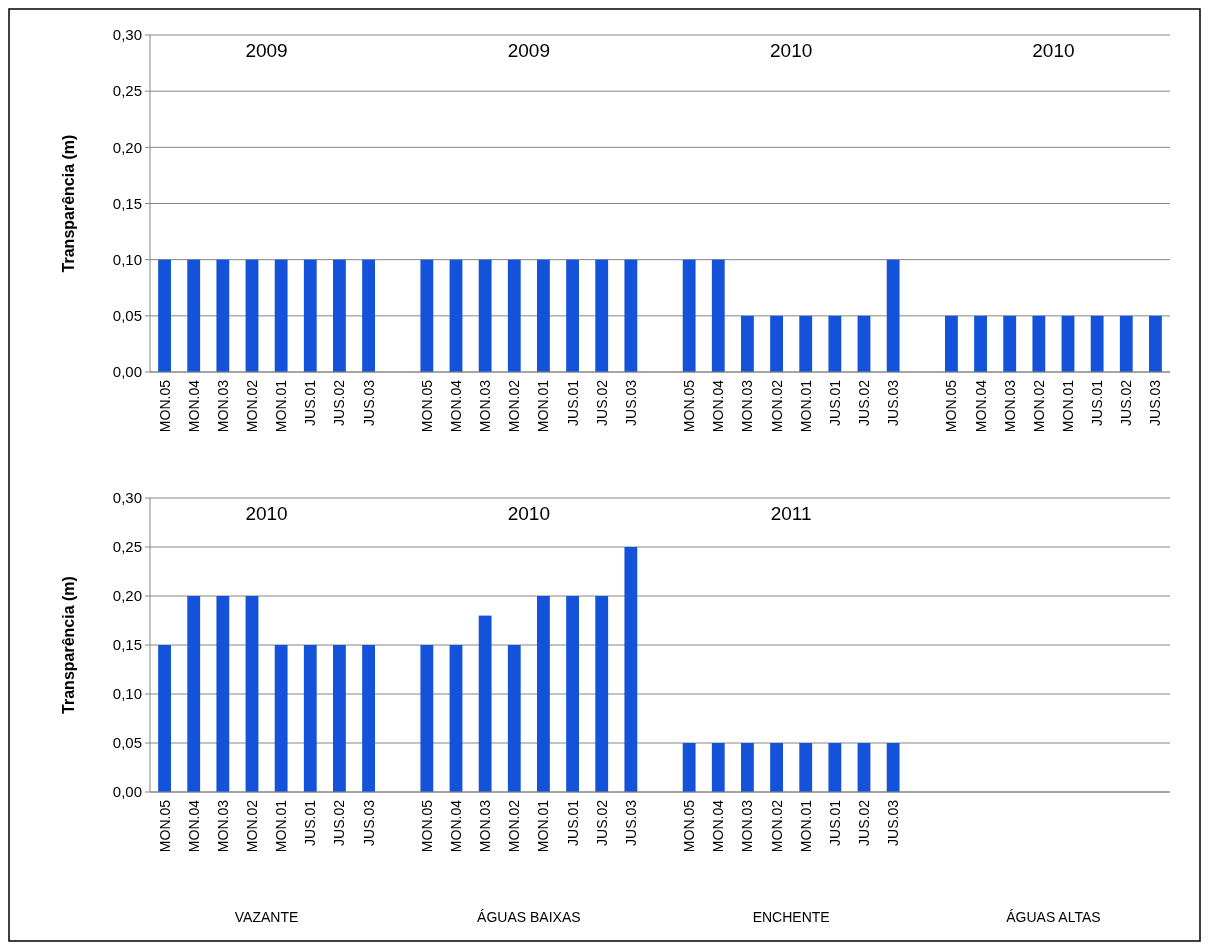 The height and width of the screenshot is (950, 1209). I want to click on annotation: 2011, so click(791, 513).